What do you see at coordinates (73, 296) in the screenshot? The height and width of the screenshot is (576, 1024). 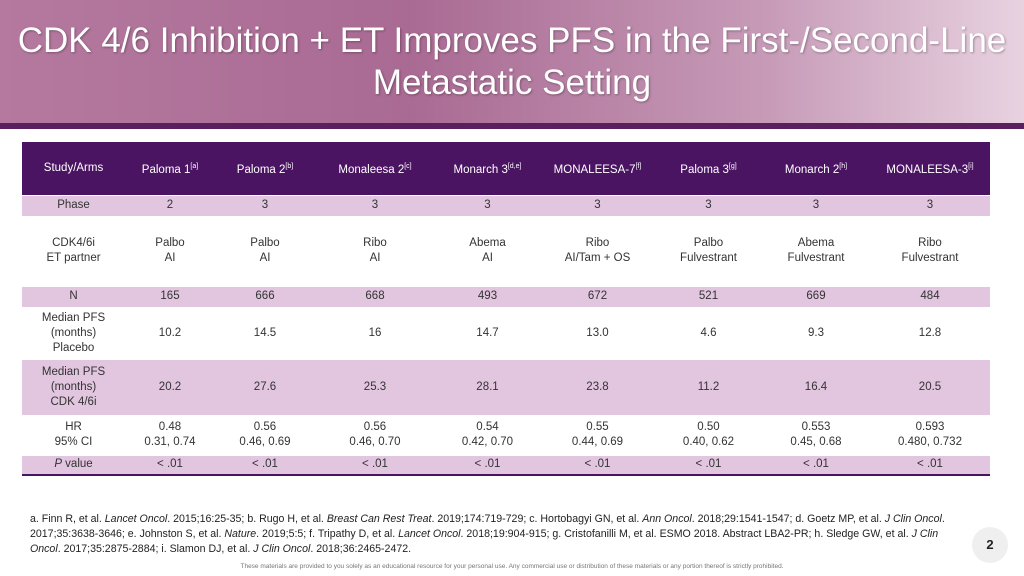 I see `cell-text: N` at bounding box center [73, 296].